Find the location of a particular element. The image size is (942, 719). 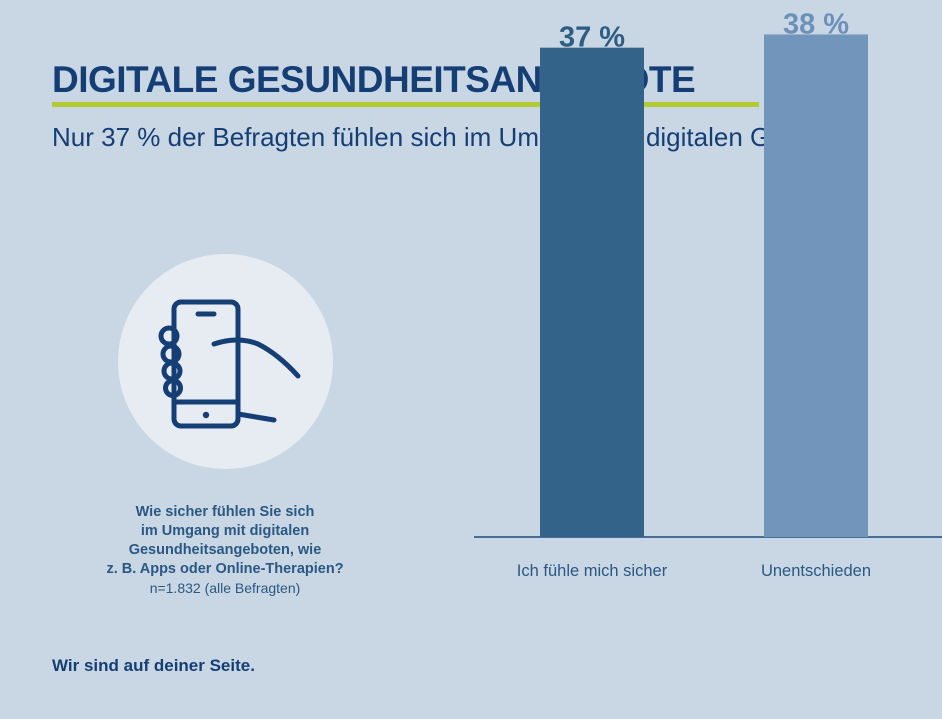

smartphone-hand-icon-circle is located at coordinates (225, 361).